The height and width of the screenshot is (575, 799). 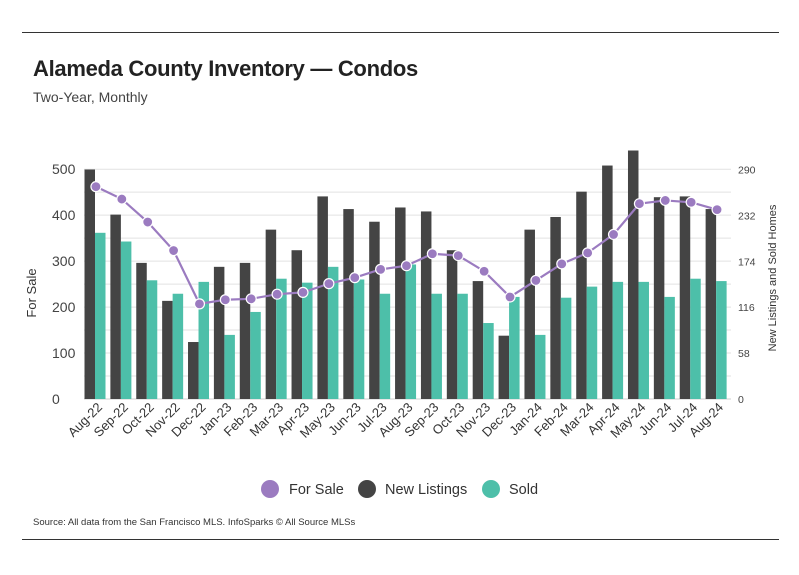 I want to click on left-tick-label: 200, so click(x=64, y=307).